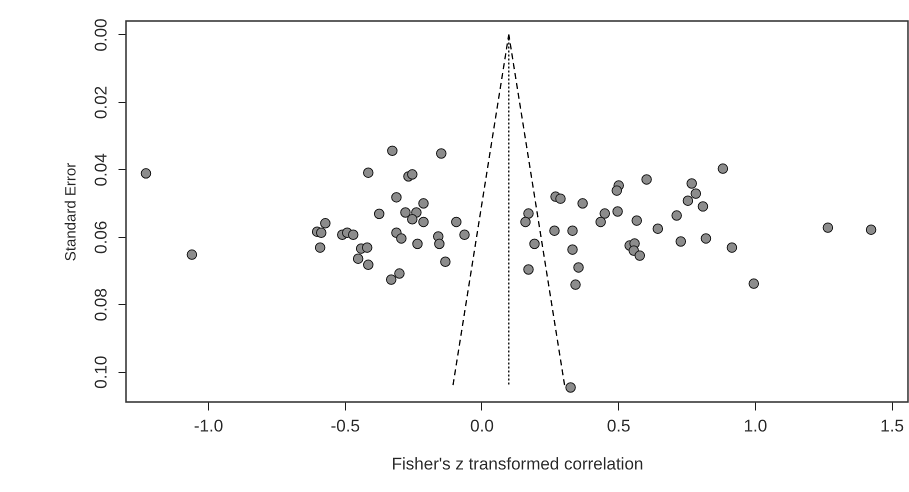 This screenshot has height=492, width=909. What do you see at coordinates (101, 237) in the screenshot?
I see `y-tick-label: 0.06` at bounding box center [101, 237].